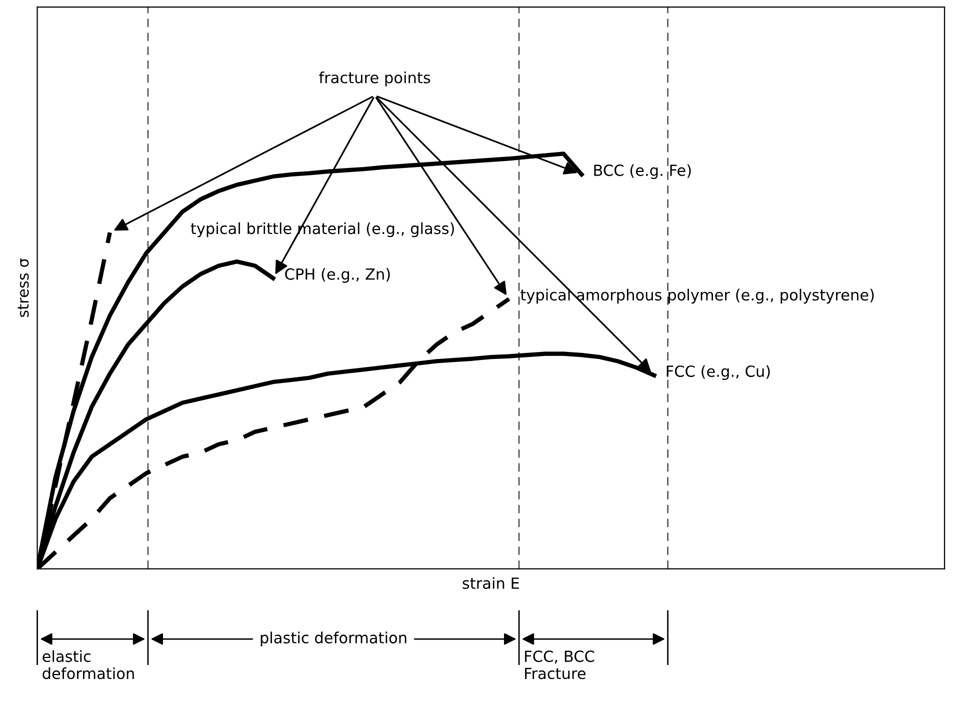  Describe the element at coordinates (23, 287) in the screenshot. I see `y-axis-title: stress σ` at that location.